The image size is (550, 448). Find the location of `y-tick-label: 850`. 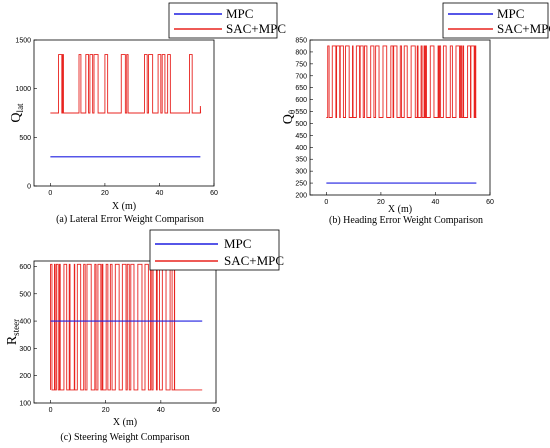

y-tick-label: 850 is located at coordinates (301, 41).